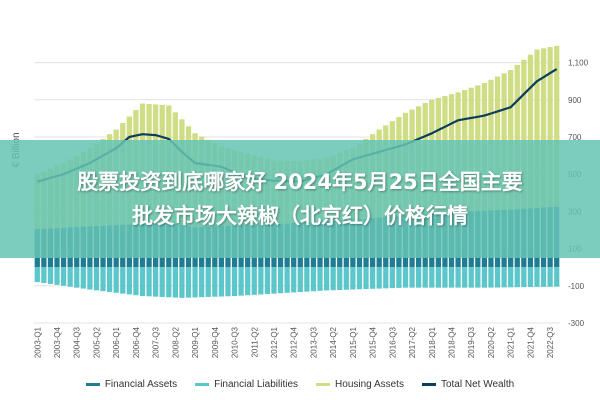 The image size is (600, 400). Describe the element at coordinates (369, 384) in the screenshot. I see `legend-label: Housing Assets` at that location.